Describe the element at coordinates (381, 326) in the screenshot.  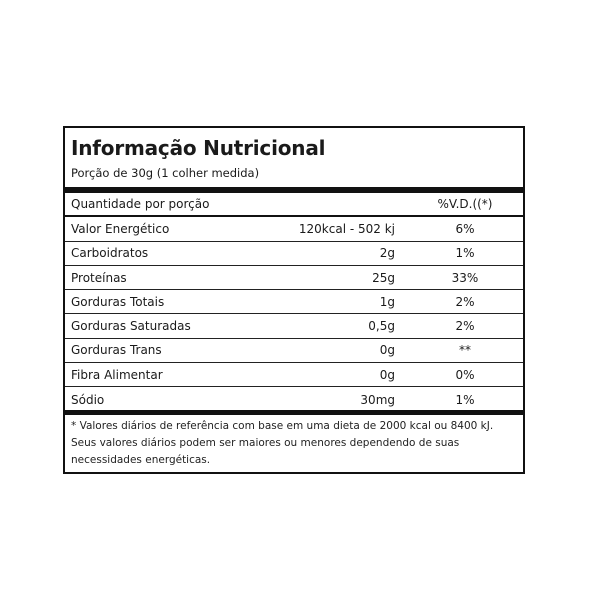
I see `nutrient-amount: 0,5g` at that location.